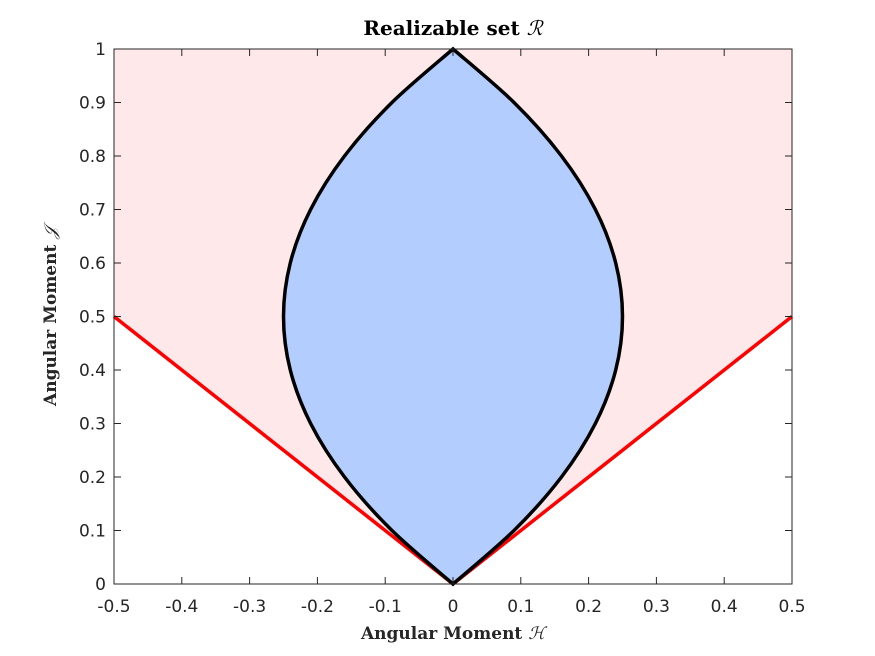 The width and height of the screenshot is (875, 656). What do you see at coordinates (51, 314) in the screenshot?
I see `y-axis-label: Angular Moment 𝒥` at bounding box center [51, 314].